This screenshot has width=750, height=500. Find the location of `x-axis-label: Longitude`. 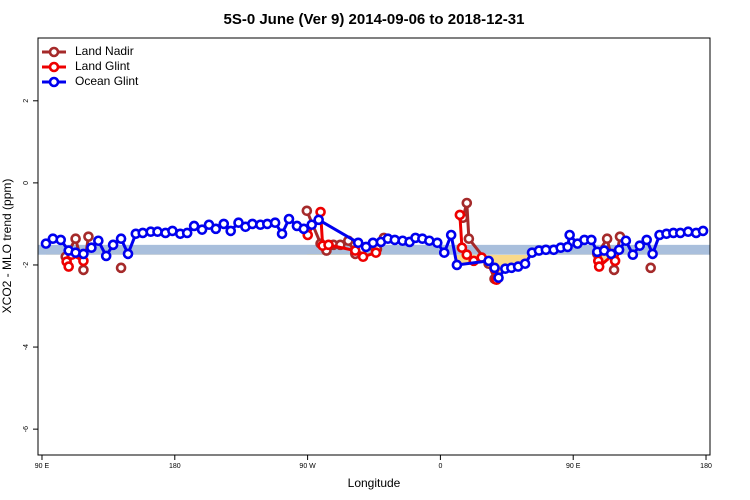

x-axis-label: Longitude is located at coordinates (374, 483).